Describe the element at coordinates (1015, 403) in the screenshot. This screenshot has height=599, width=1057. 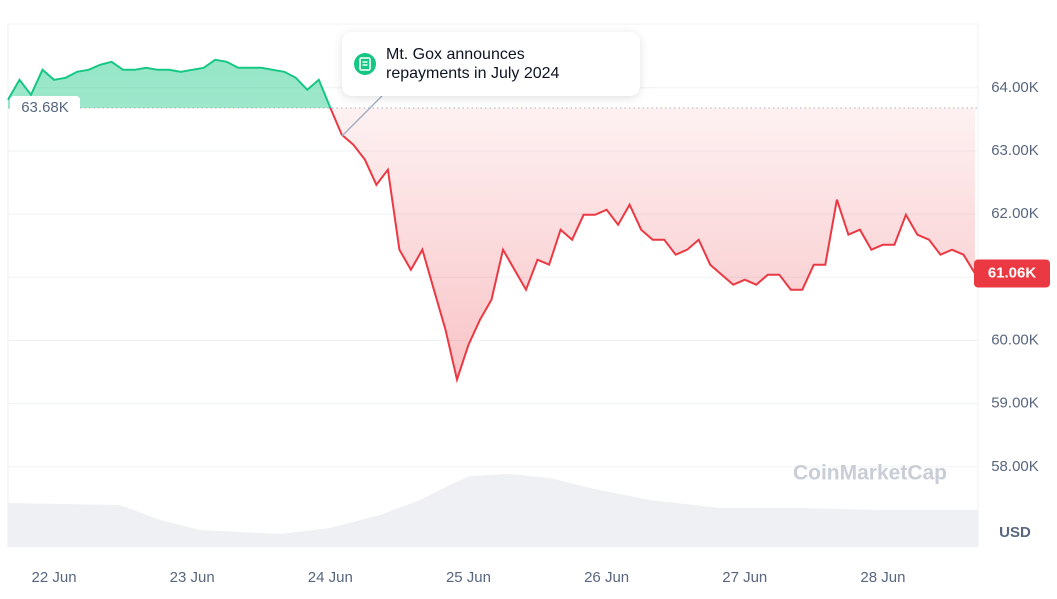
I see `y-tick-label: 59.00K` at that location.